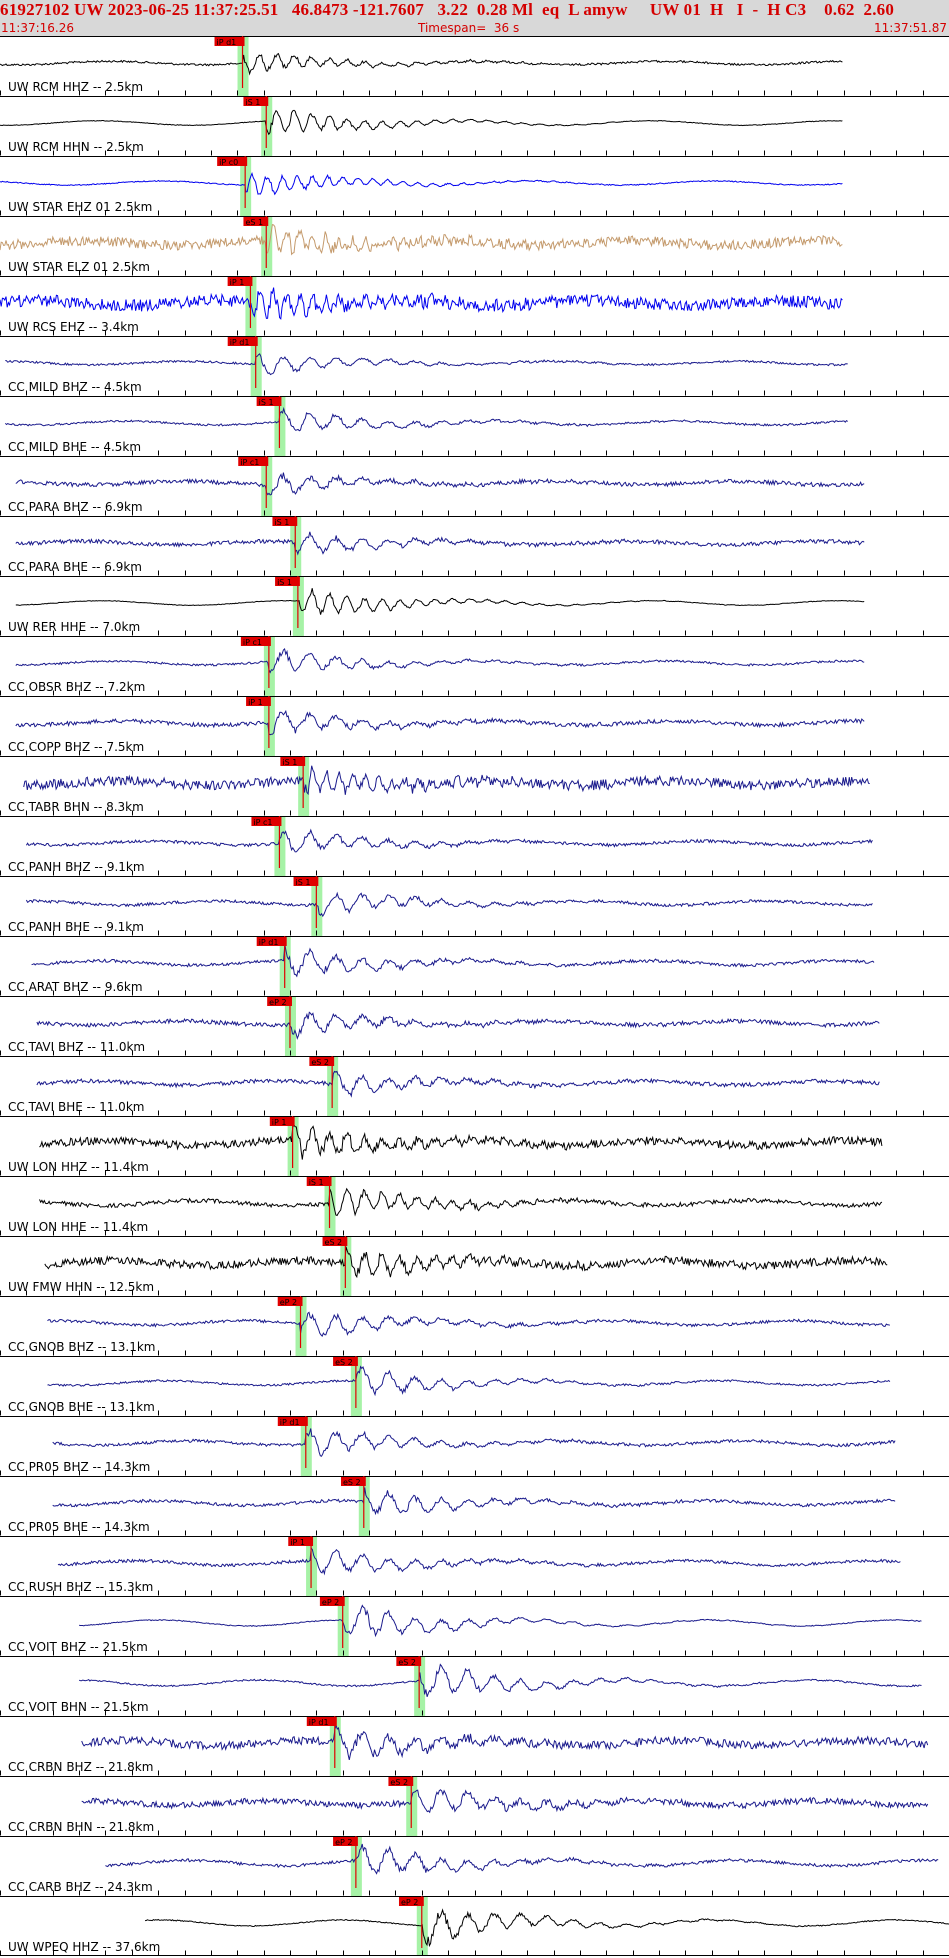 This screenshot has width=949, height=1958. Describe the element at coordinates (79, 1527) in the screenshot. I see `trace-label: CC PR05 BHE -- 14.3km` at that location.